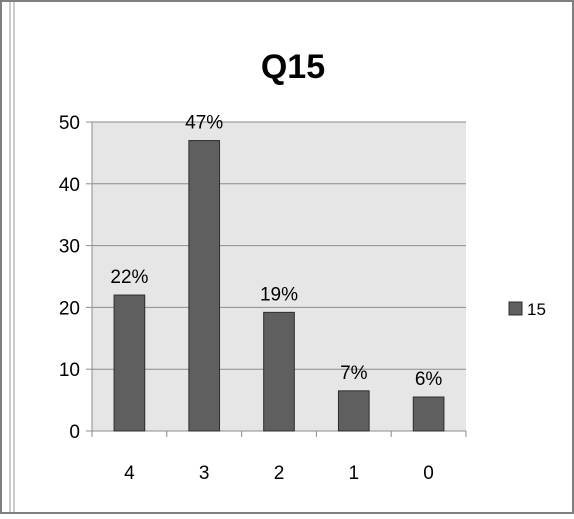 The image size is (574, 519). Describe the element at coordinates (69, 370) in the screenshot. I see `y-tick-label: 10` at that location.